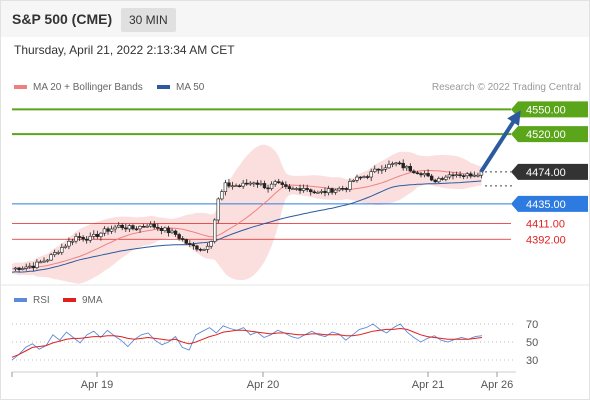  Describe the element at coordinates (78, 87) in the screenshot. I see `legend-ma20: MA 20 + Bollinger Bands` at that location.